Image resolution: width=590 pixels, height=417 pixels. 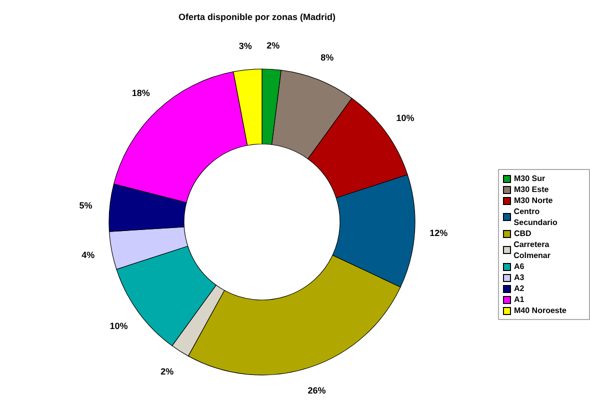 I want to click on legend-label: Carretera Colmenar, so click(x=533, y=250).